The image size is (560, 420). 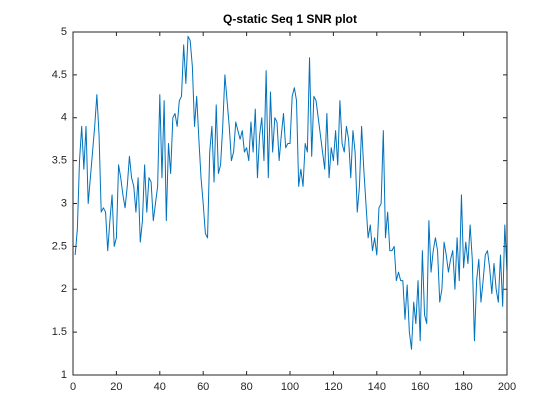 I want to click on x-tick-label: 60, so click(x=203, y=387).